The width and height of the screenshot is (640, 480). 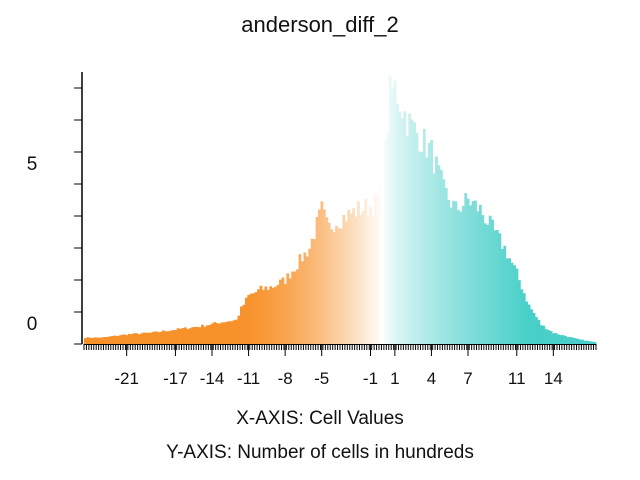 What do you see at coordinates (285, 378) in the screenshot?
I see `x-tick-label: -8` at bounding box center [285, 378].